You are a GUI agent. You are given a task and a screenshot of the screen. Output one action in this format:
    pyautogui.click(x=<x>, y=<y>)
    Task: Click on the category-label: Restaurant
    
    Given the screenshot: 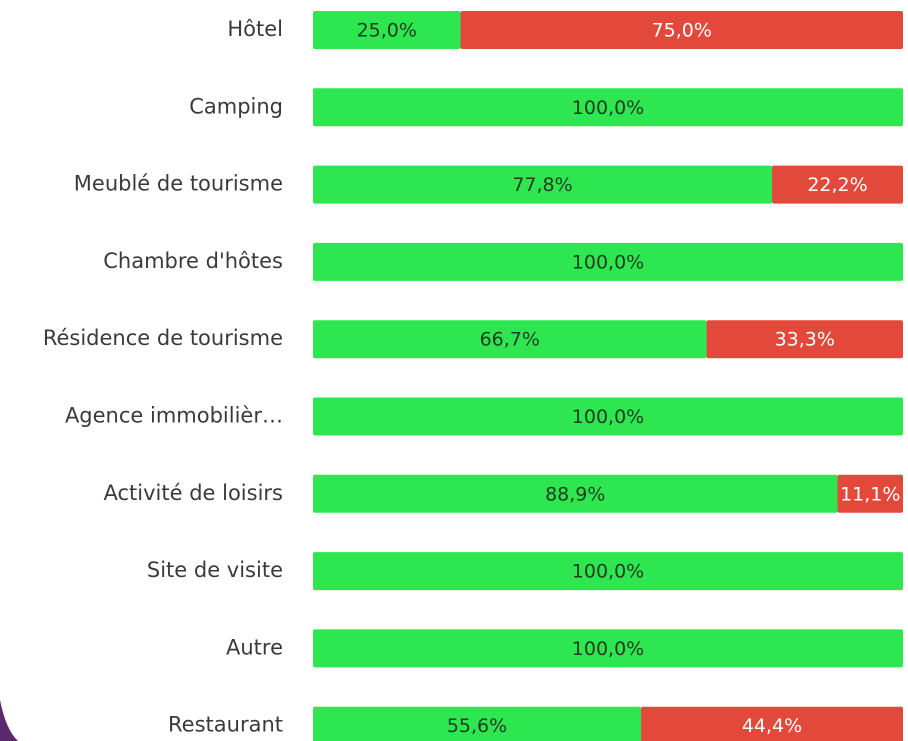 What is the action you would take?
    pyautogui.click(x=225, y=725)
    